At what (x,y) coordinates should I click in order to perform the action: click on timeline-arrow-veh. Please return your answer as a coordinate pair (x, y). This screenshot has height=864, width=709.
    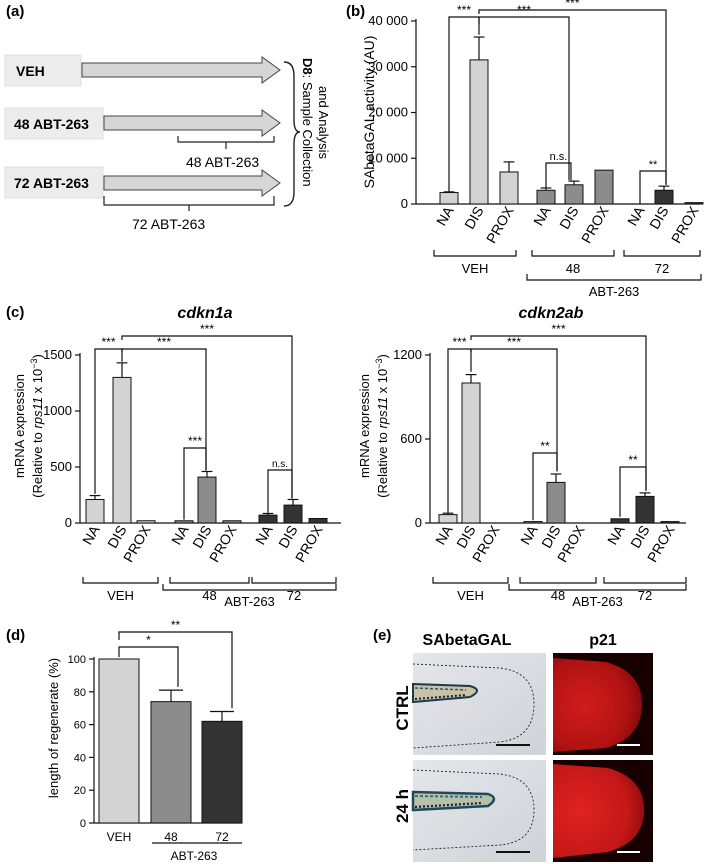
    Looking at the image, I should click on (181, 70).